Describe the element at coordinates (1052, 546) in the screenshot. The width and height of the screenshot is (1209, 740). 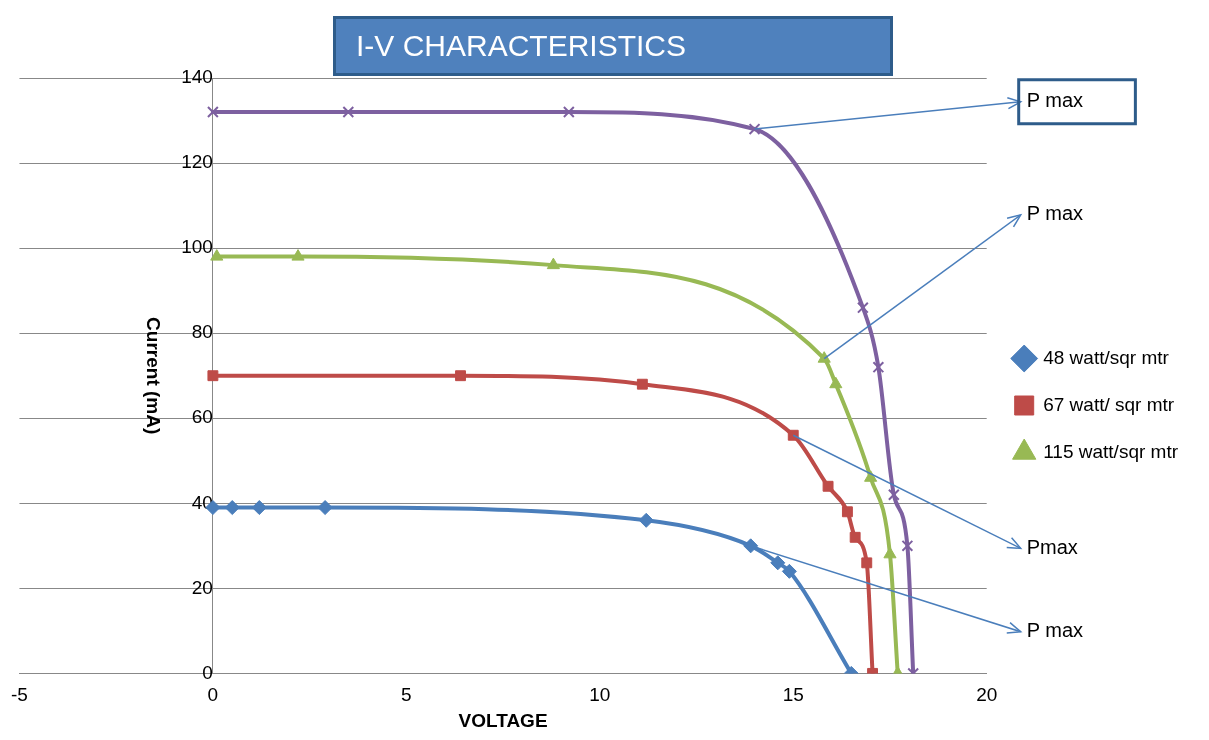
I see `annotation: Pmax` at that location.